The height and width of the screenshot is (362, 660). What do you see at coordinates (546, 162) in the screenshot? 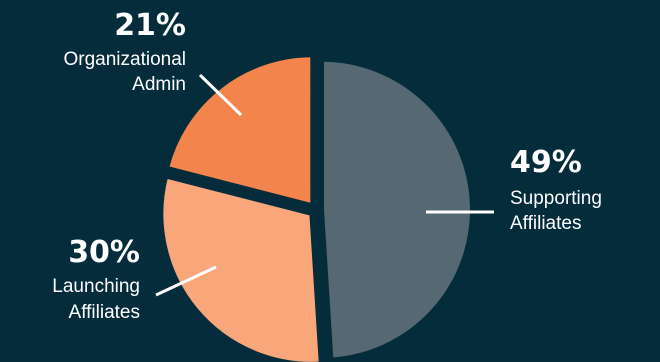
I see `slice-percent: 49%` at bounding box center [546, 162].